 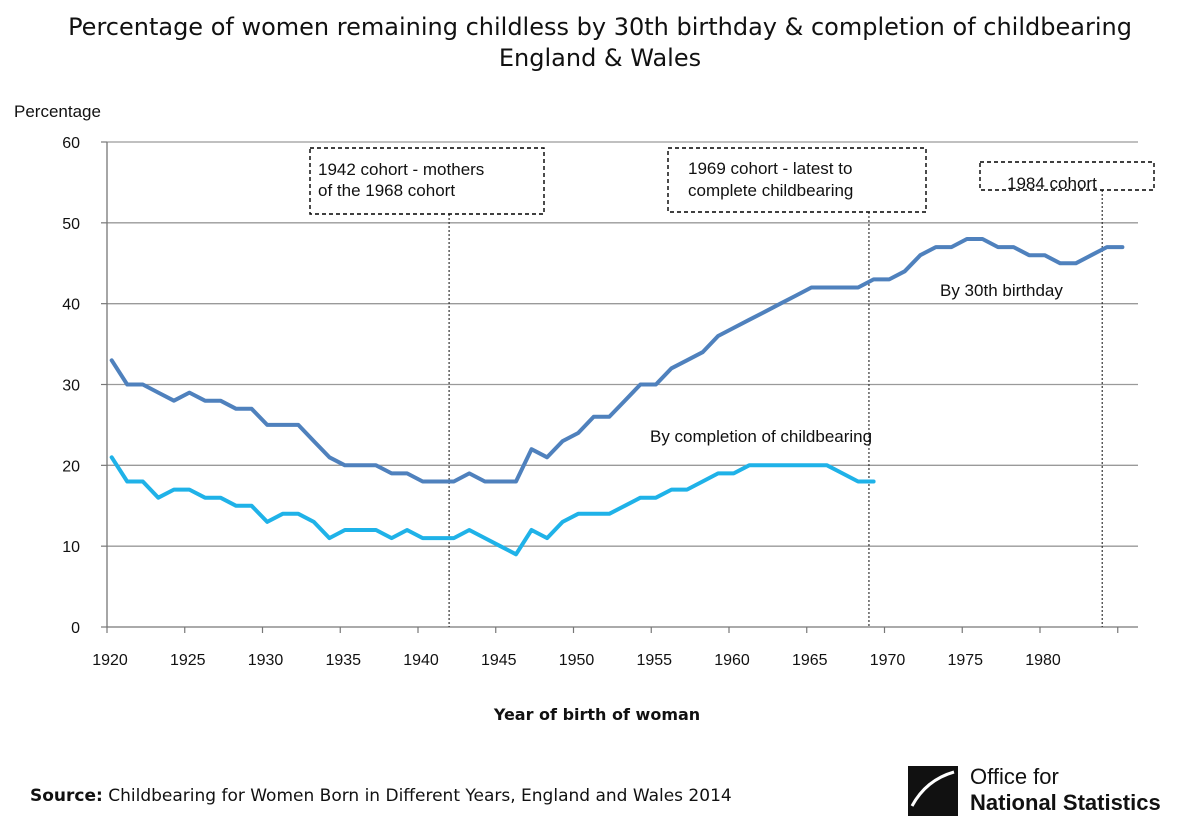 I want to click on y-tick-label: 30, so click(x=71, y=386).